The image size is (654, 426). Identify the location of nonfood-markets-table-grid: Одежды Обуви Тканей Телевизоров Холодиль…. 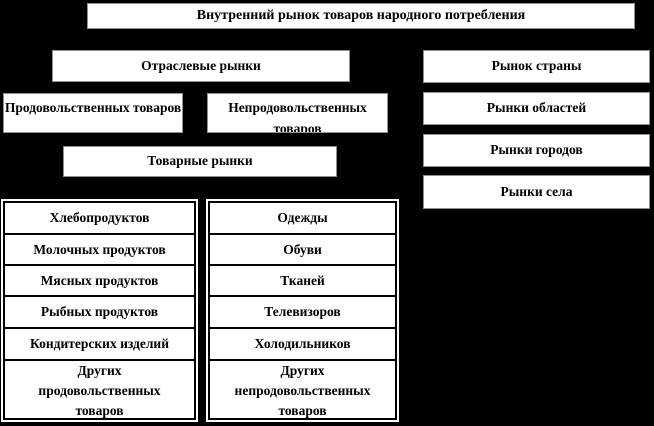
(302, 310).